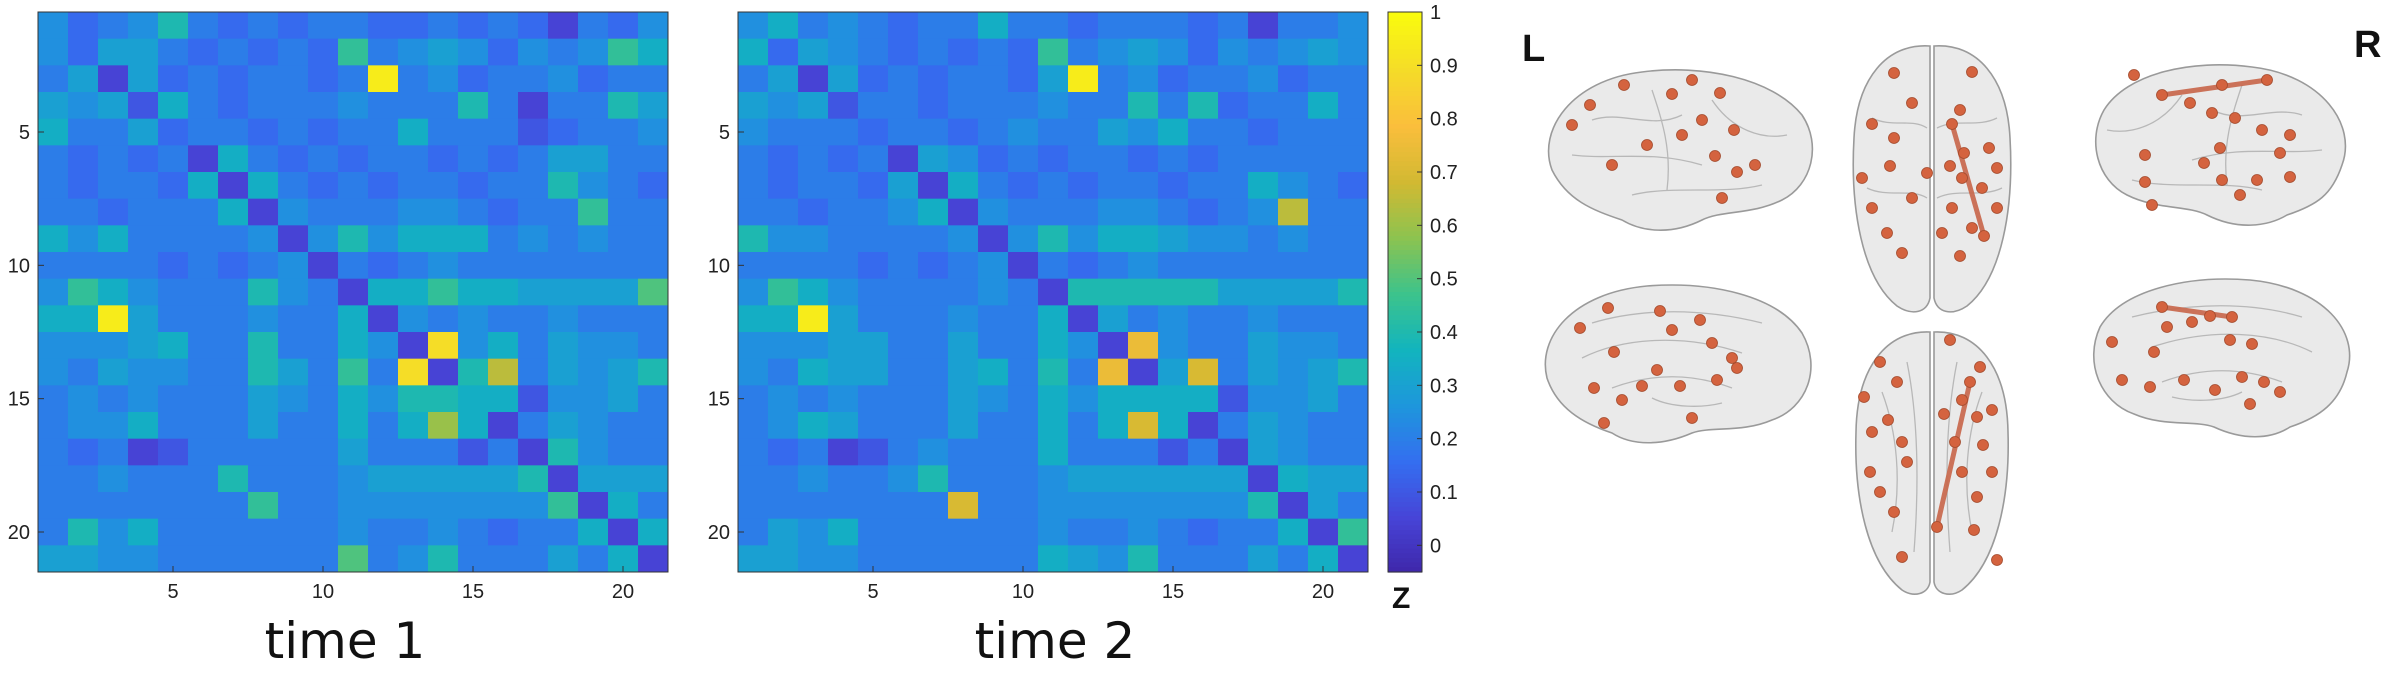 The width and height of the screenshot is (2392, 673). What do you see at coordinates (1972, 179) in the screenshot?
I see `brain-dorsal-right-hemisphere` at bounding box center [1972, 179].